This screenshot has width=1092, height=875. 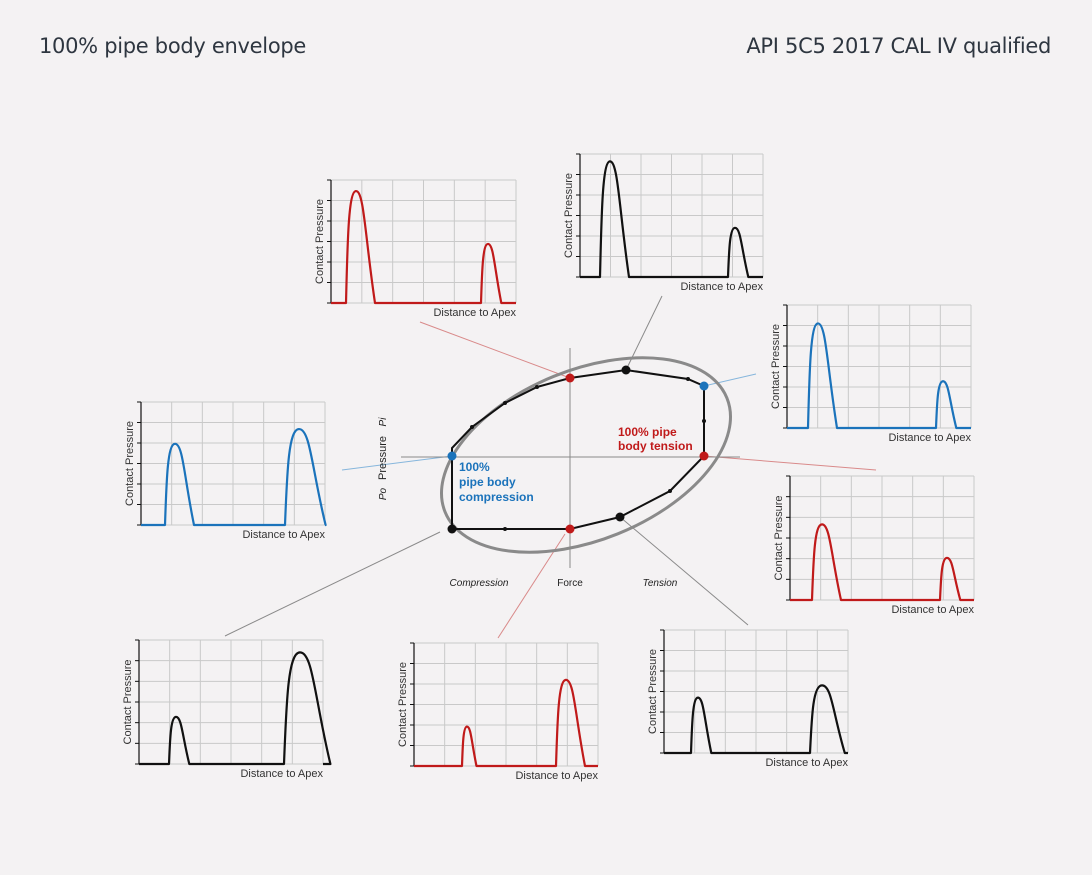 I want to click on qualification-title: API 5C5 2017 CAL IV qualified, so click(x=898, y=46).